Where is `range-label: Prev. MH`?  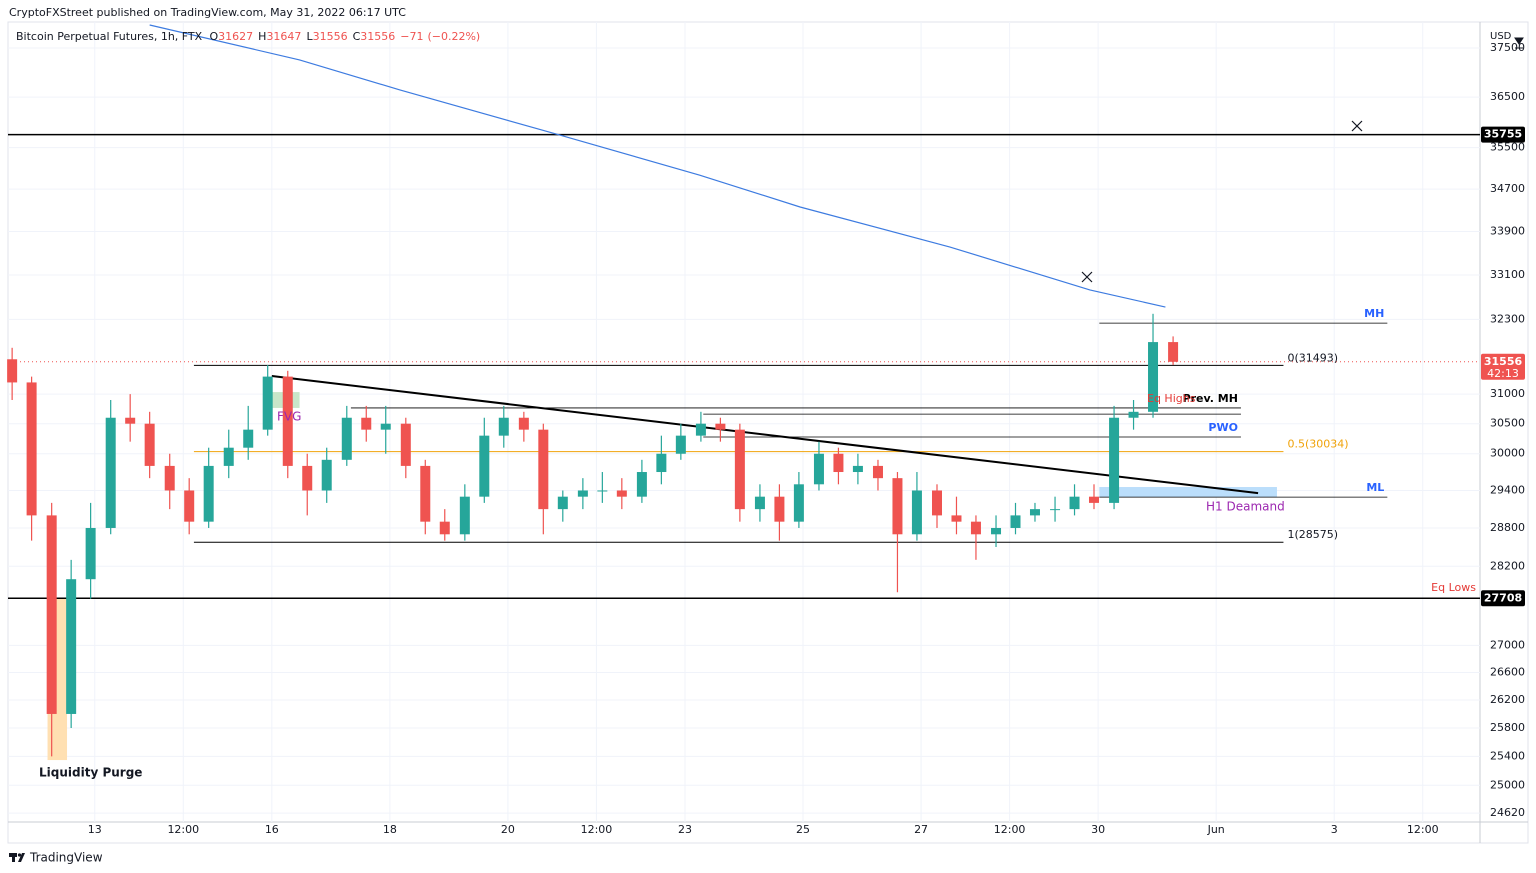 range-label: Prev. MH is located at coordinates (1210, 398).